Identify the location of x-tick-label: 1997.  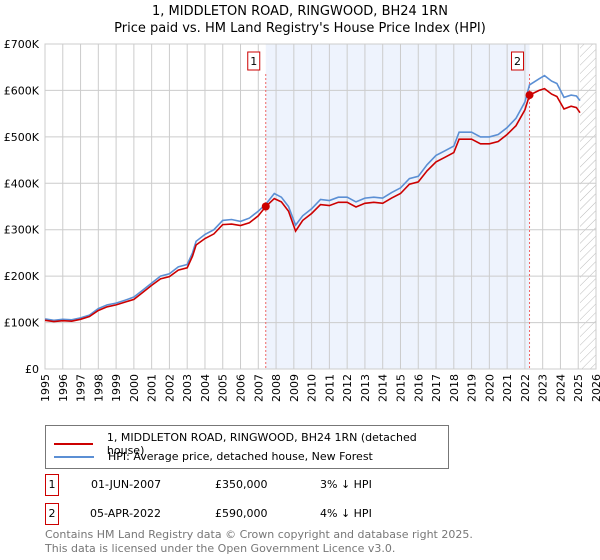
(81, 388).